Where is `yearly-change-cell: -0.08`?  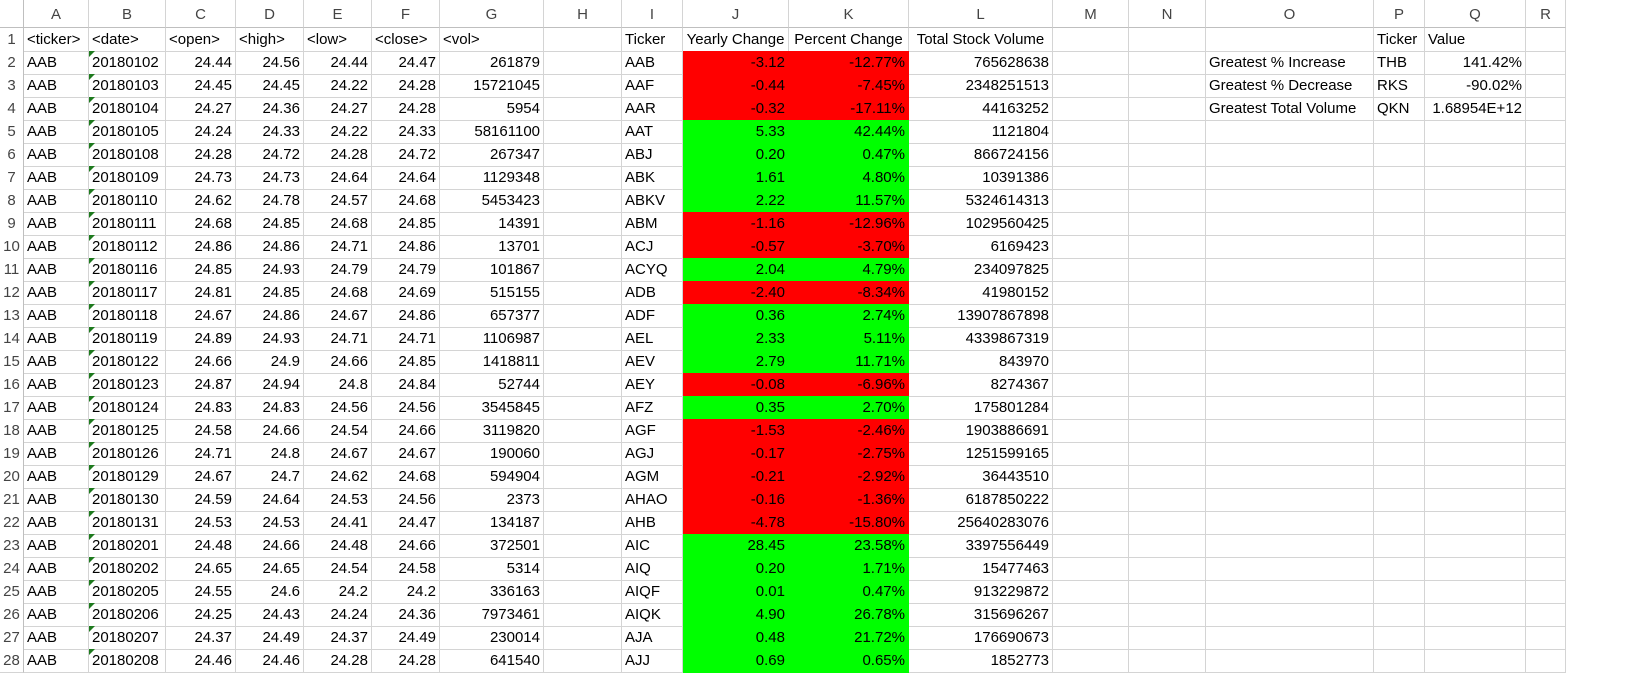
yearly-change-cell: -0.08 is located at coordinates (736, 385).